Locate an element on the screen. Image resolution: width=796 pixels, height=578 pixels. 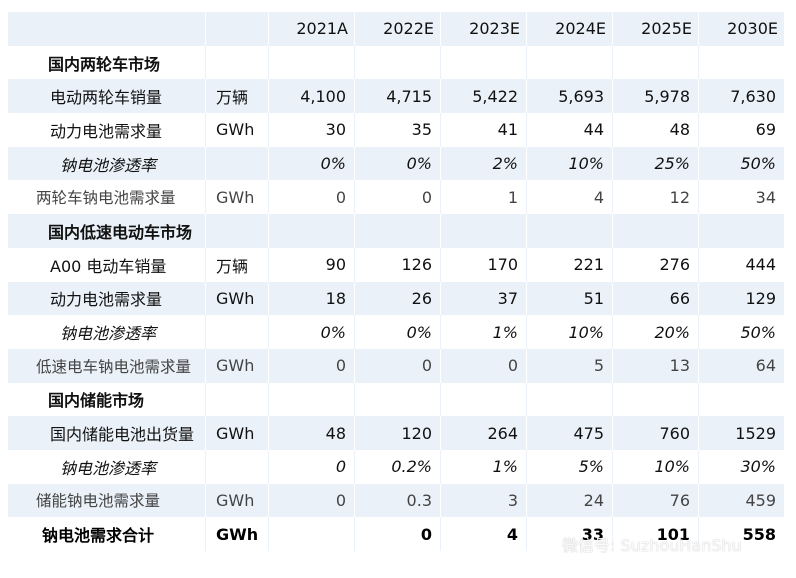
value-cell: 120 is located at coordinates (397, 433).